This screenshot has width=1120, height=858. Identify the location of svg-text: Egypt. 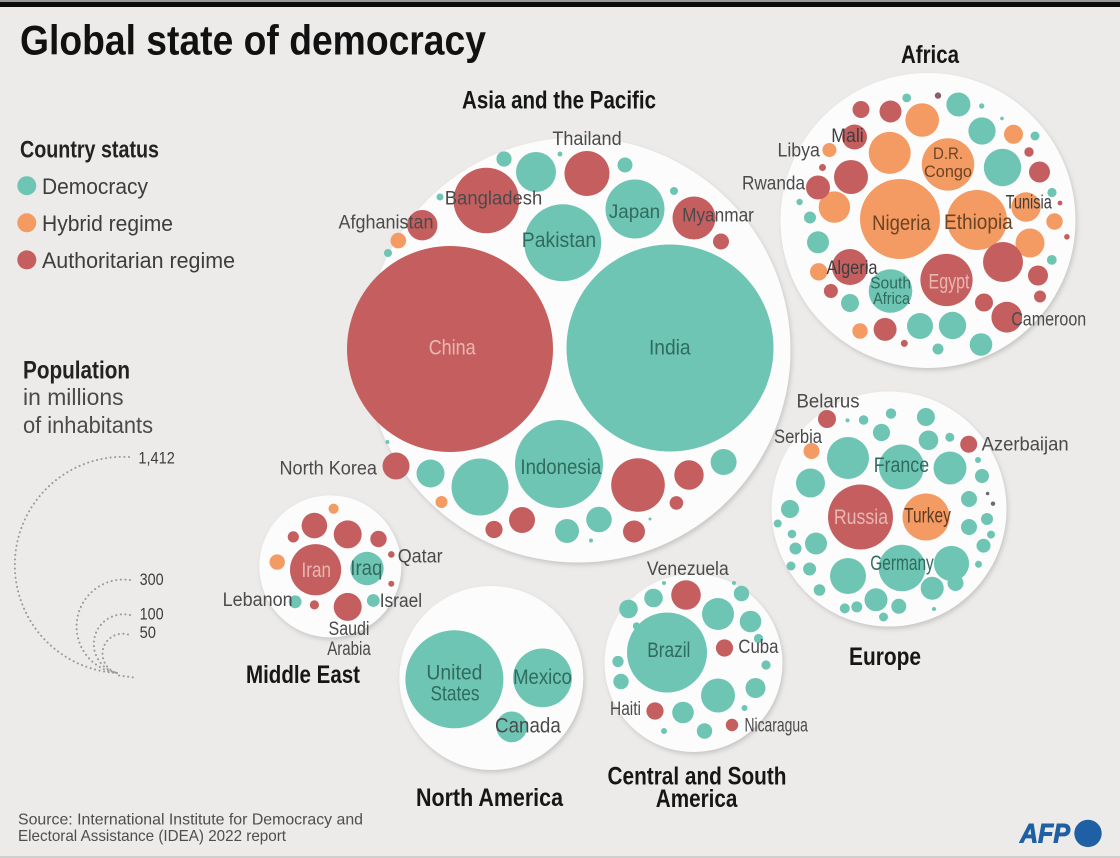
(949, 281).